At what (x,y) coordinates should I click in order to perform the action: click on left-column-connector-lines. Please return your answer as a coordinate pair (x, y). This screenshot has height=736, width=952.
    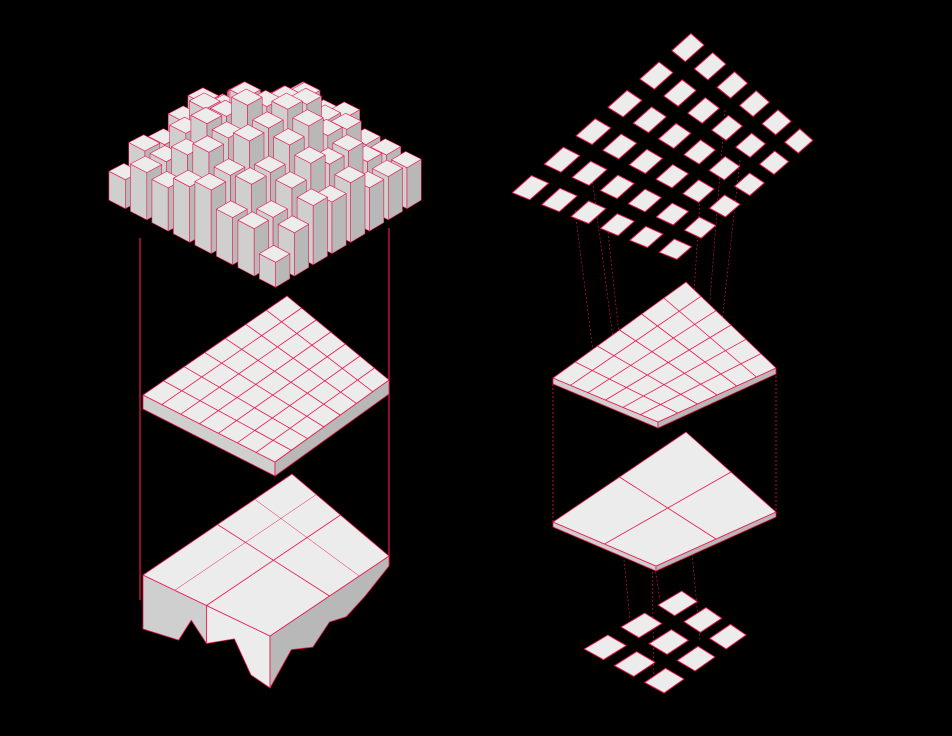
    Looking at the image, I should click on (264, 414).